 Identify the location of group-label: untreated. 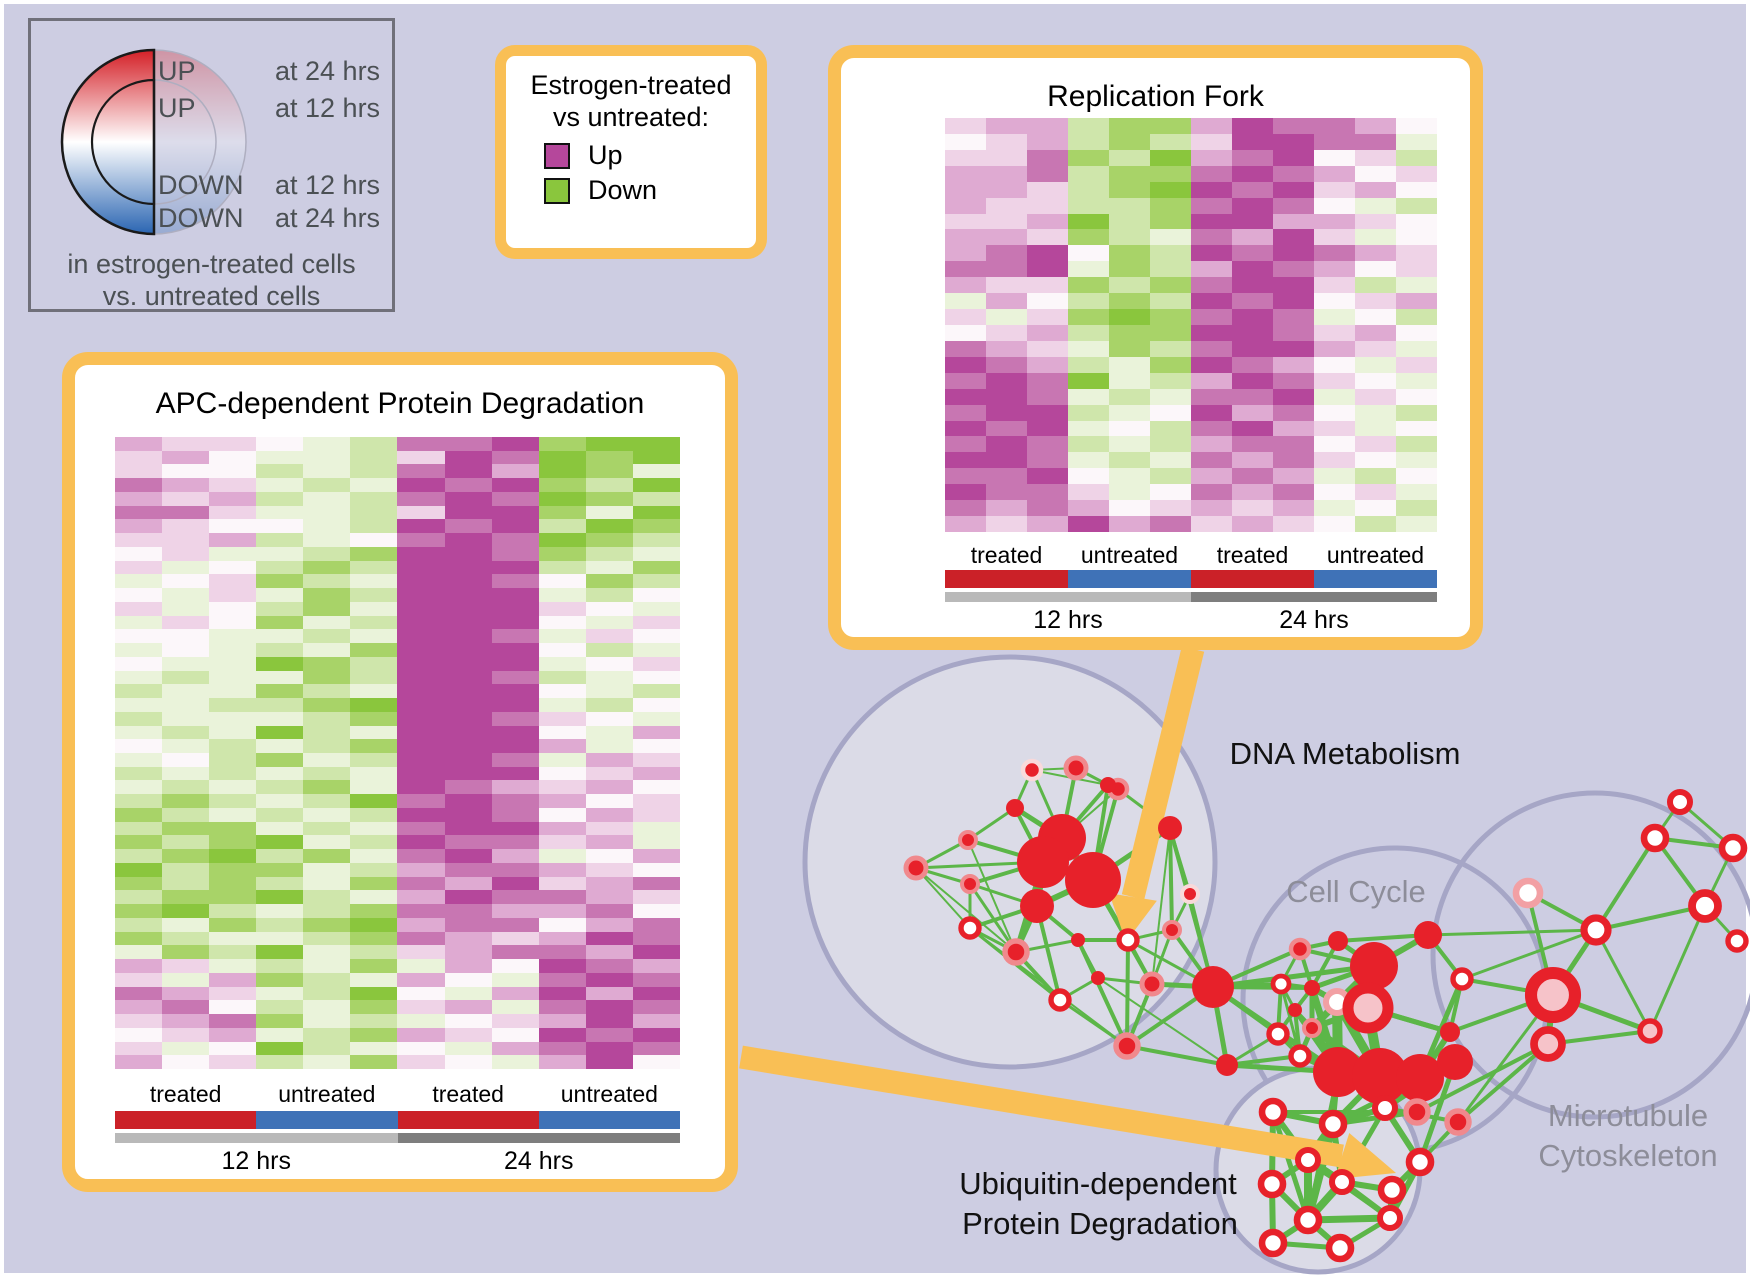
(1129, 555).